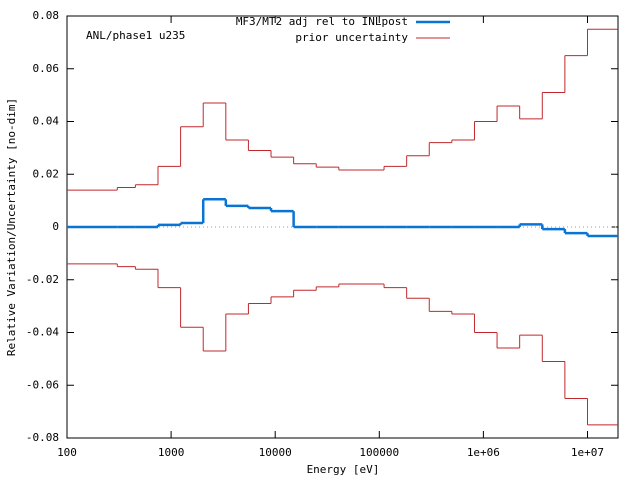 This screenshot has width=640, height=480. I want to click on y-axis-label: Relative Variation/Uncertainty [no-dim], so click(11, 227).